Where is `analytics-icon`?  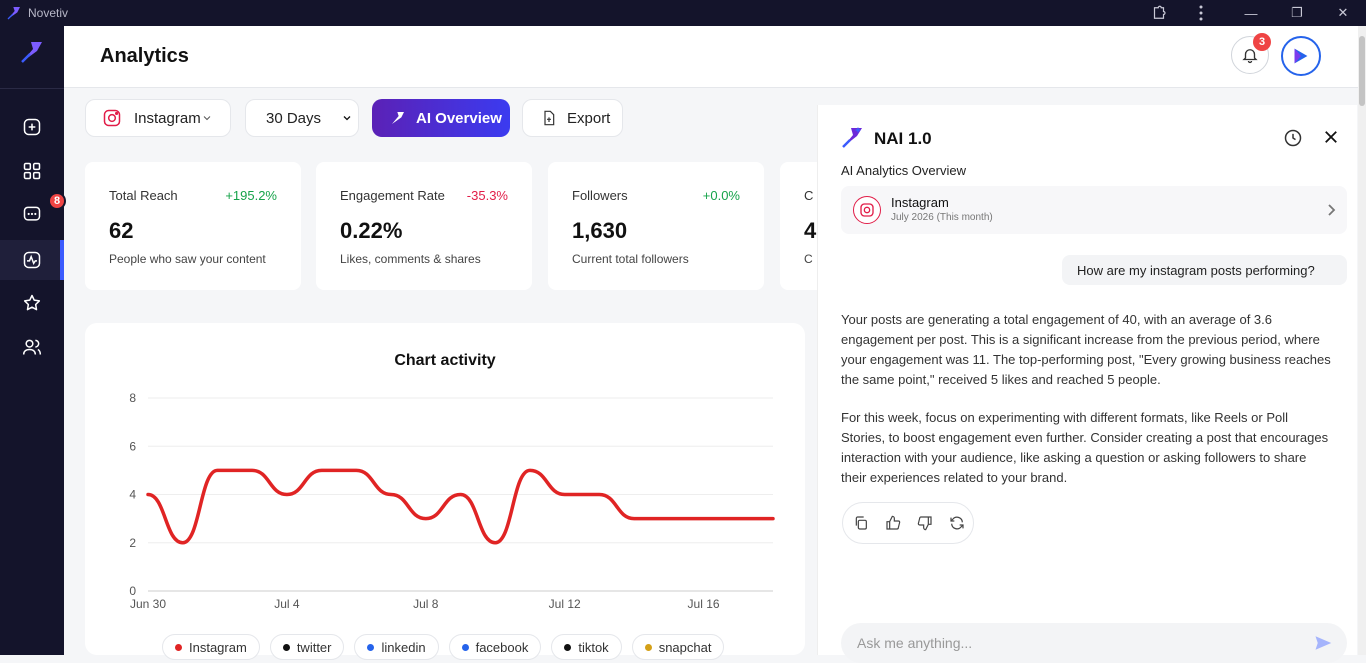
analytics-icon is located at coordinates (32, 260).